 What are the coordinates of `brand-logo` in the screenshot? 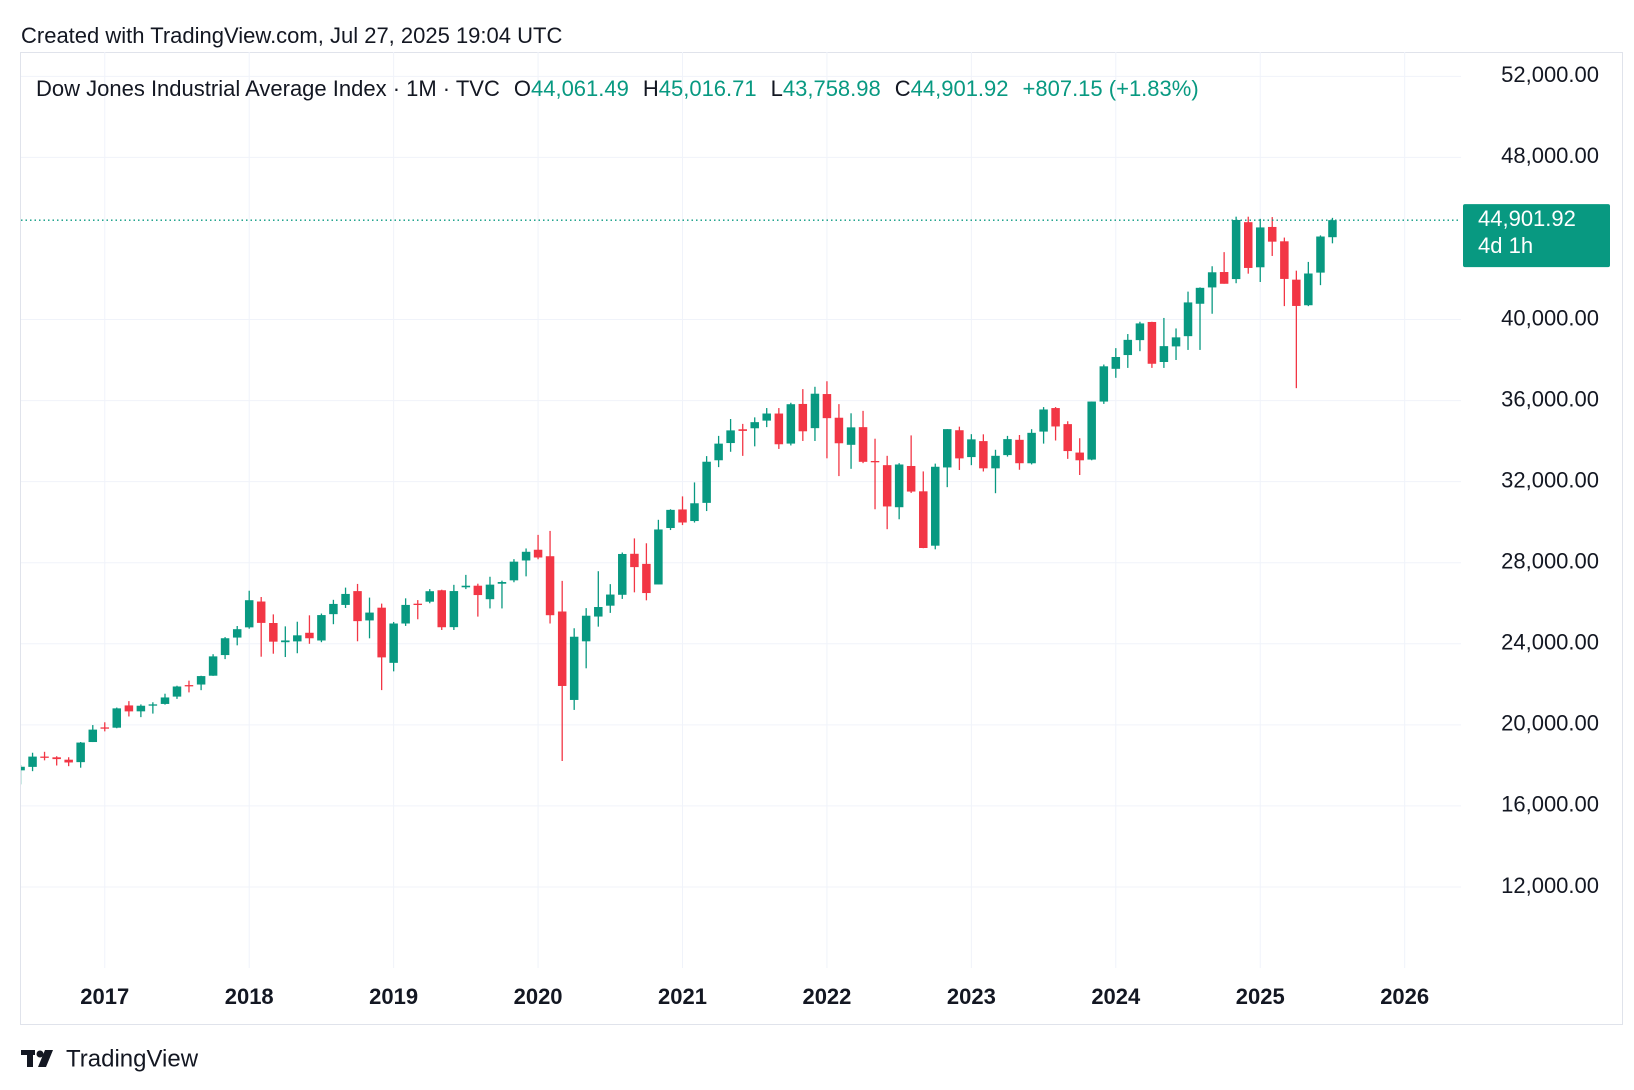 It's located at (37, 1058).